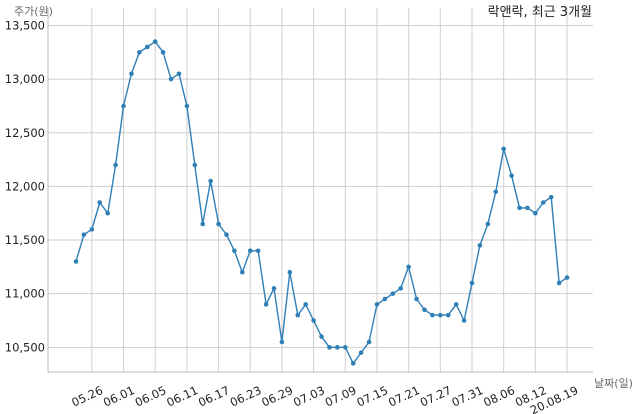 This screenshot has width=640, height=414. Describe the element at coordinates (404, 396) in the screenshot. I see `x-tick-label: 07.21` at that location.